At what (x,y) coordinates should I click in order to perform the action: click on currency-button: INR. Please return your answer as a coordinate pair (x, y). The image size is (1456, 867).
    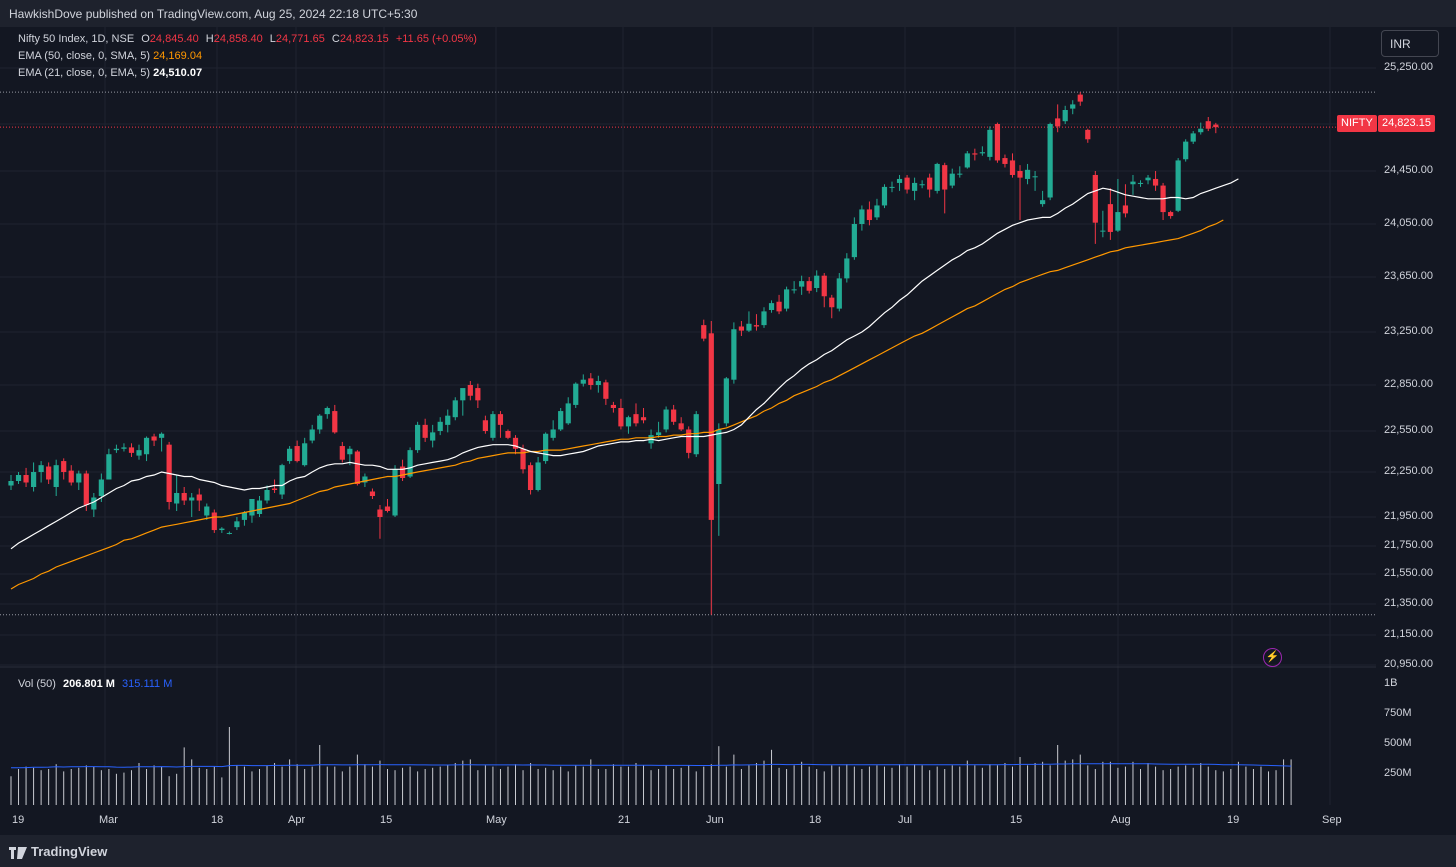
    Looking at the image, I should click on (1410, 43).